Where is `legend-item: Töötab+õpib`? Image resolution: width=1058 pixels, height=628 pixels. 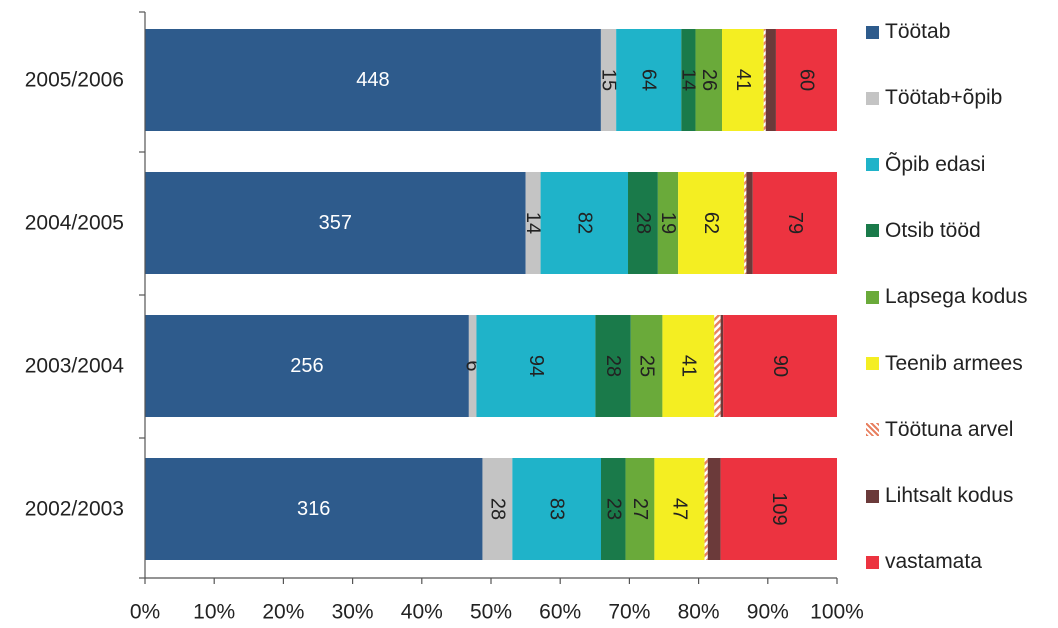
legend-item: Töötab+õpib is located at coordinates (934, 98).